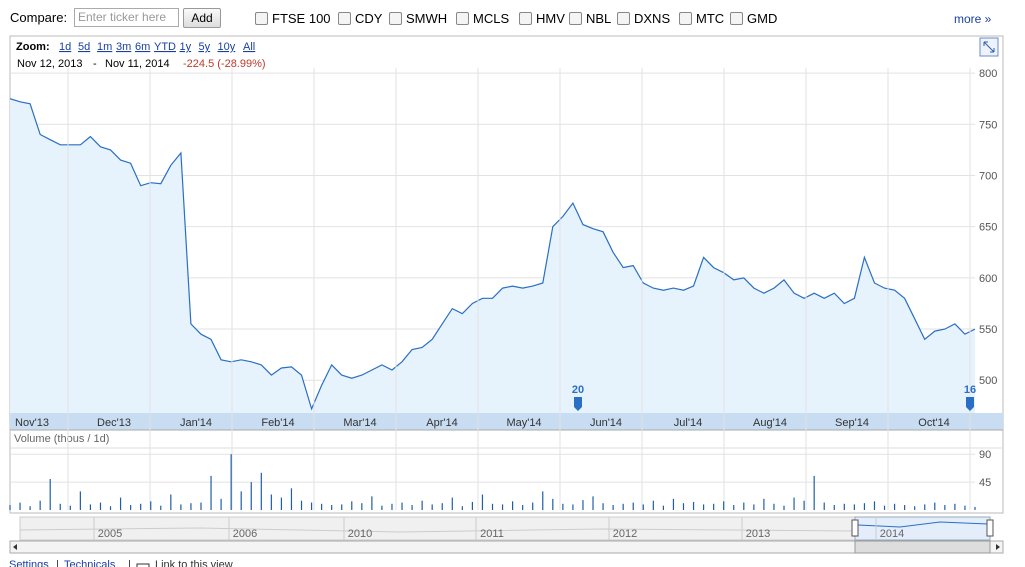 This screenshot has width=1025, height=567. Describe the element at coordinates (249, 47) in the screenshot. I see `zoom-option: All` at that location.